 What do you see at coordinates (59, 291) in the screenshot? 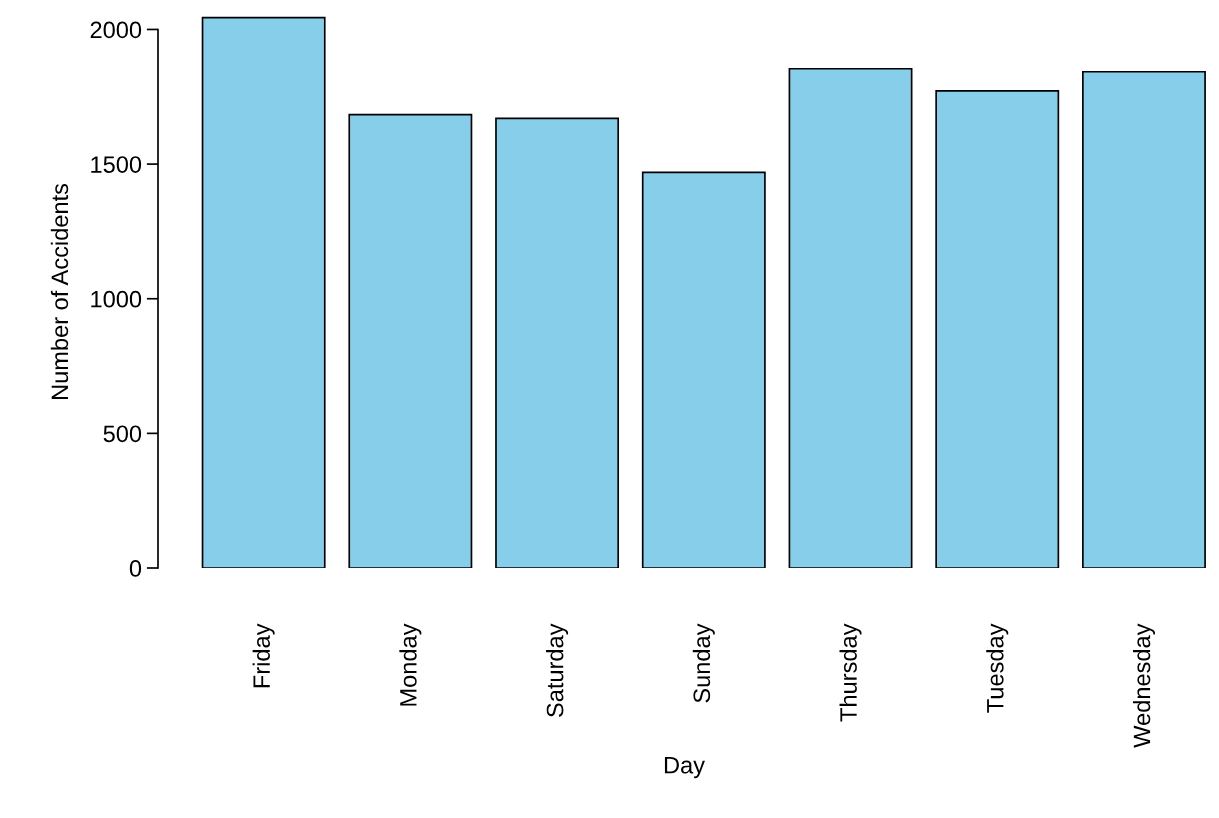
I see `y-axis-title: Number of Accidents` at bounding box center [59, 291].